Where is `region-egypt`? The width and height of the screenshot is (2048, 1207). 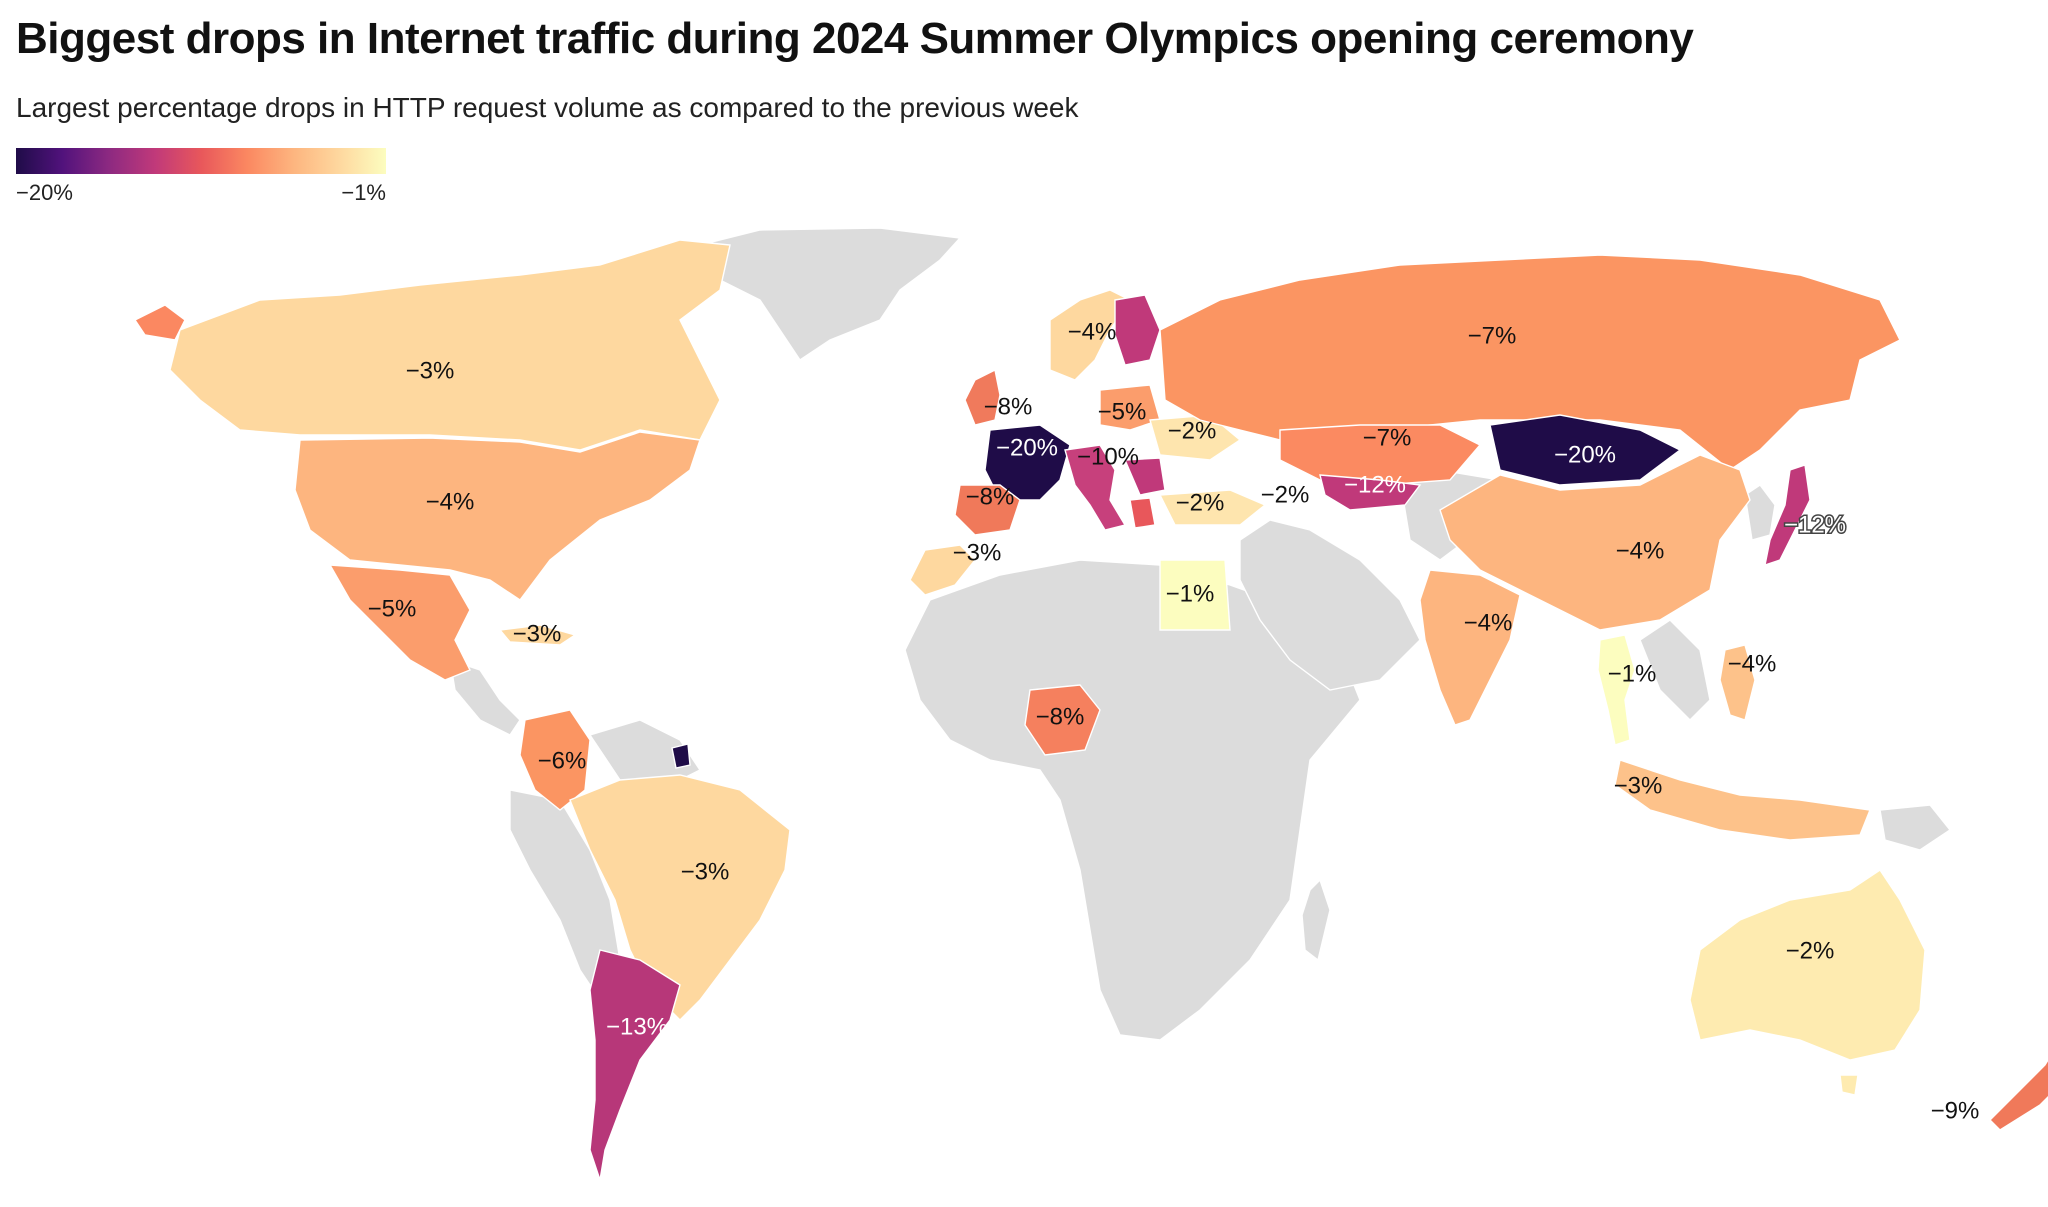 region-egypt is located at coordinates (1195, 595).